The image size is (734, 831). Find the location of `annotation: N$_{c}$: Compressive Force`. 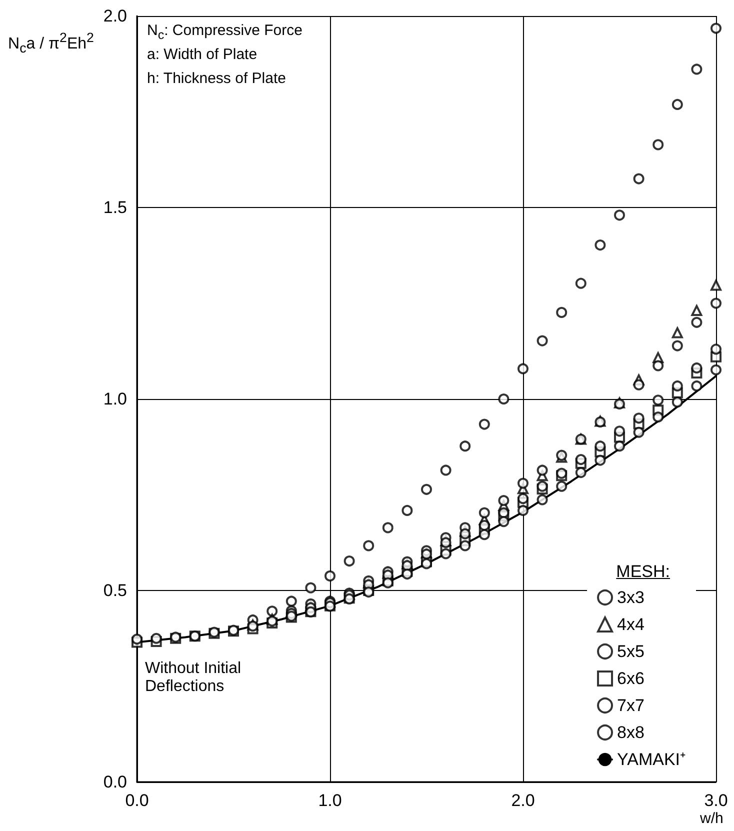

annotation: N$_{c}$: Compressive Force is located at coordinates (224, 32).